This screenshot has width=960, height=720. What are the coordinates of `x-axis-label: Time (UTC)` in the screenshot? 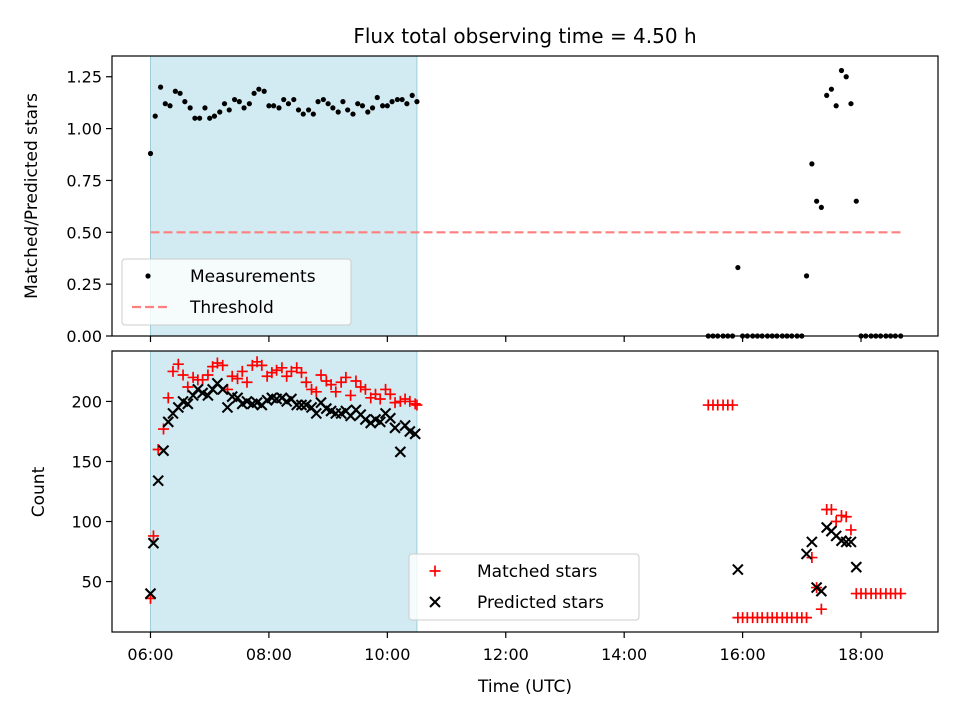 It's located at (524, 687).